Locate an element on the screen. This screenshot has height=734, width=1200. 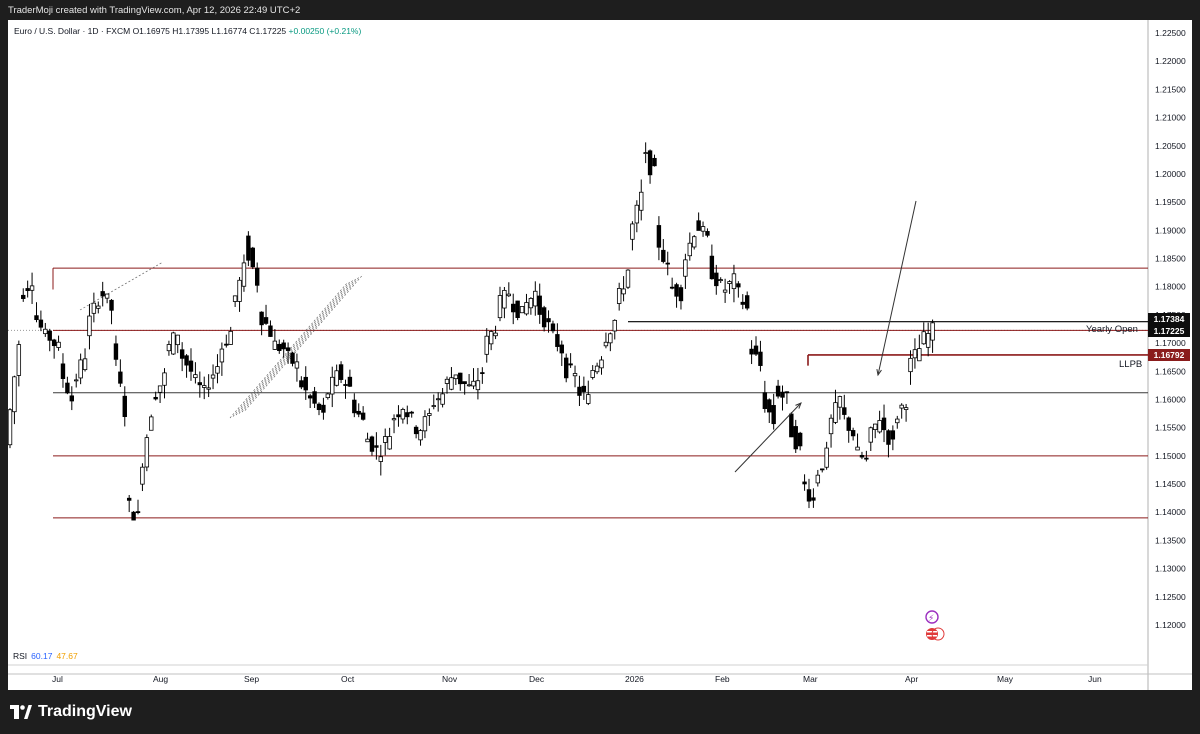
tradingview-wordmark: TradingView is located at coordinates (85, 711).